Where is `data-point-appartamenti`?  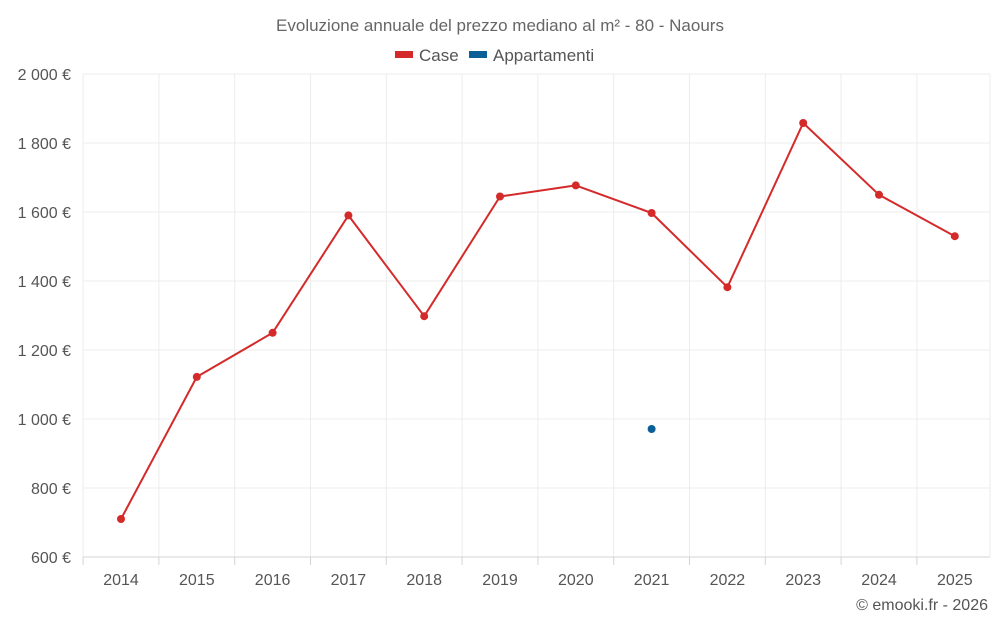
data-point-appartamenti is located at coordinates (651, 429).